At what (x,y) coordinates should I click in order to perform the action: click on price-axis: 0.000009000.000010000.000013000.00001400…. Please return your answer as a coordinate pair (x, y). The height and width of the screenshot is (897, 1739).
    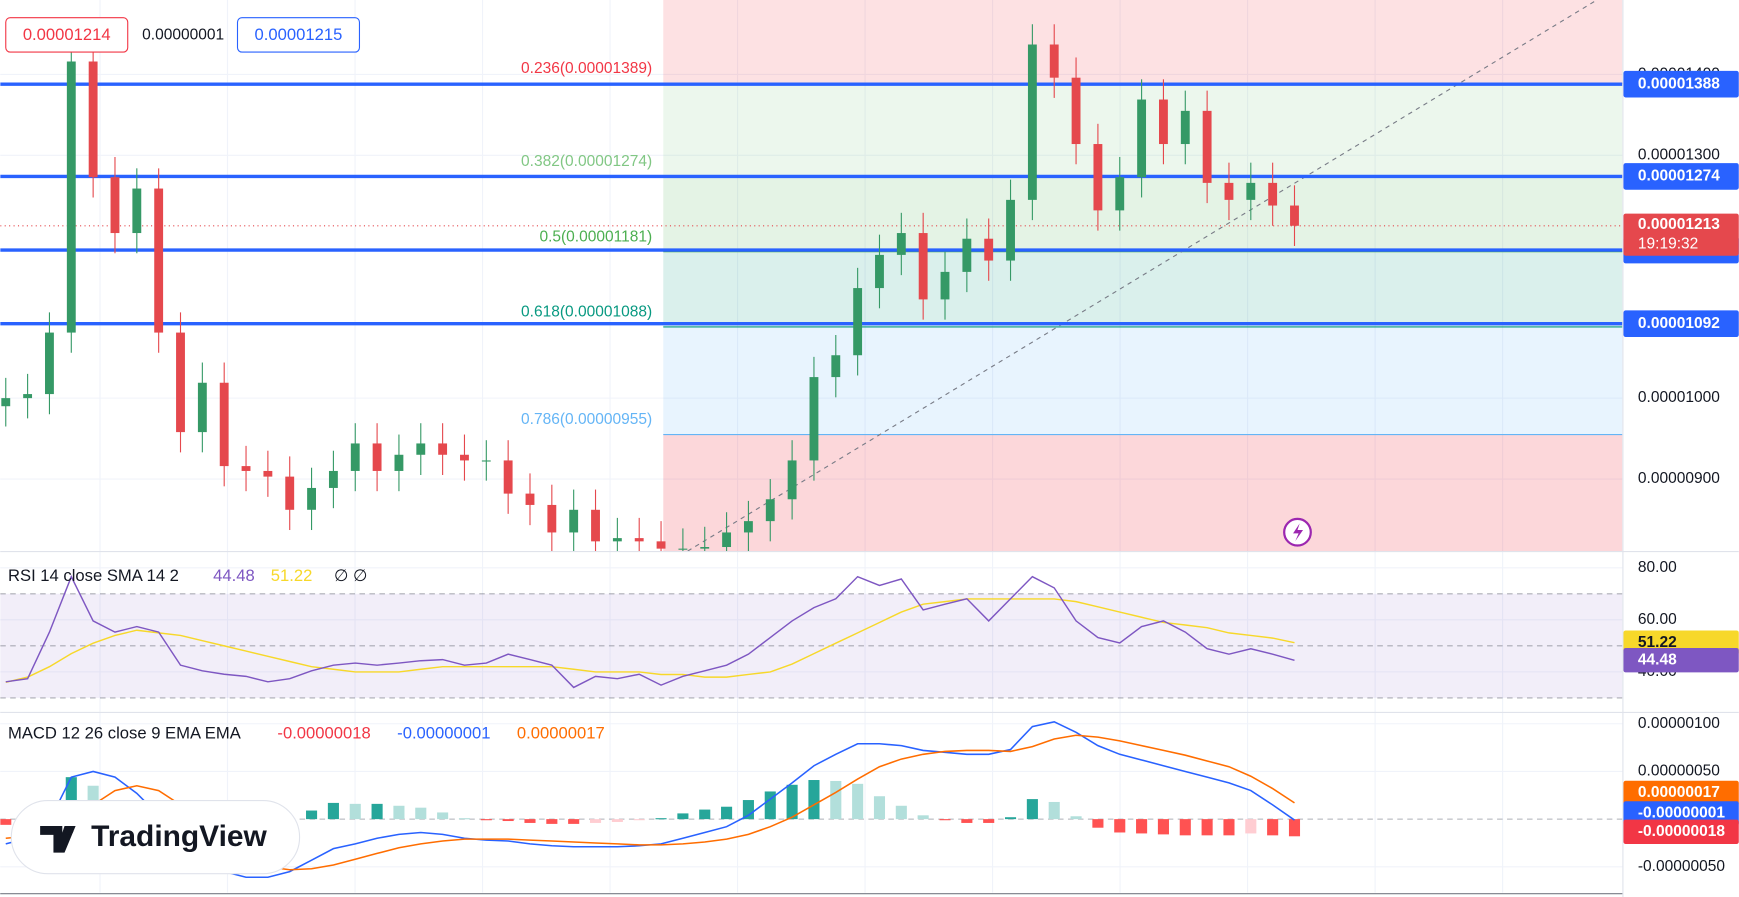
    Looking at the image, I should click on (1681, 470).